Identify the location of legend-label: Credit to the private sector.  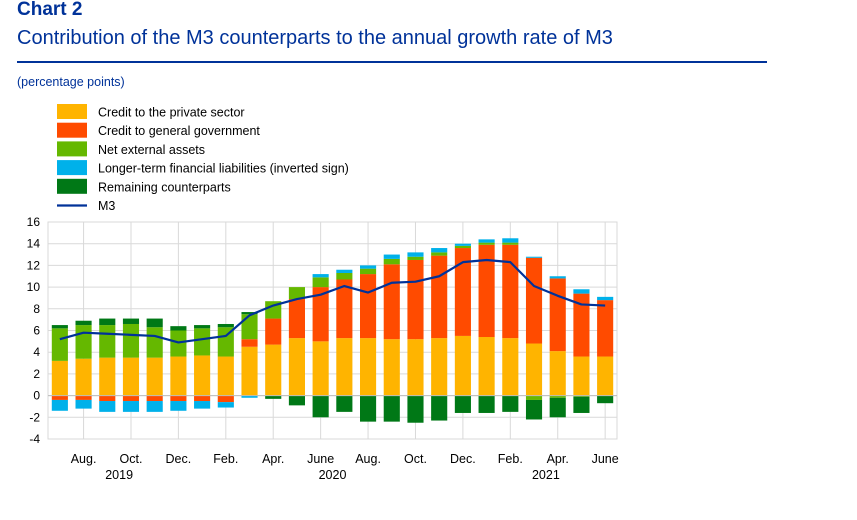
(171, 113).